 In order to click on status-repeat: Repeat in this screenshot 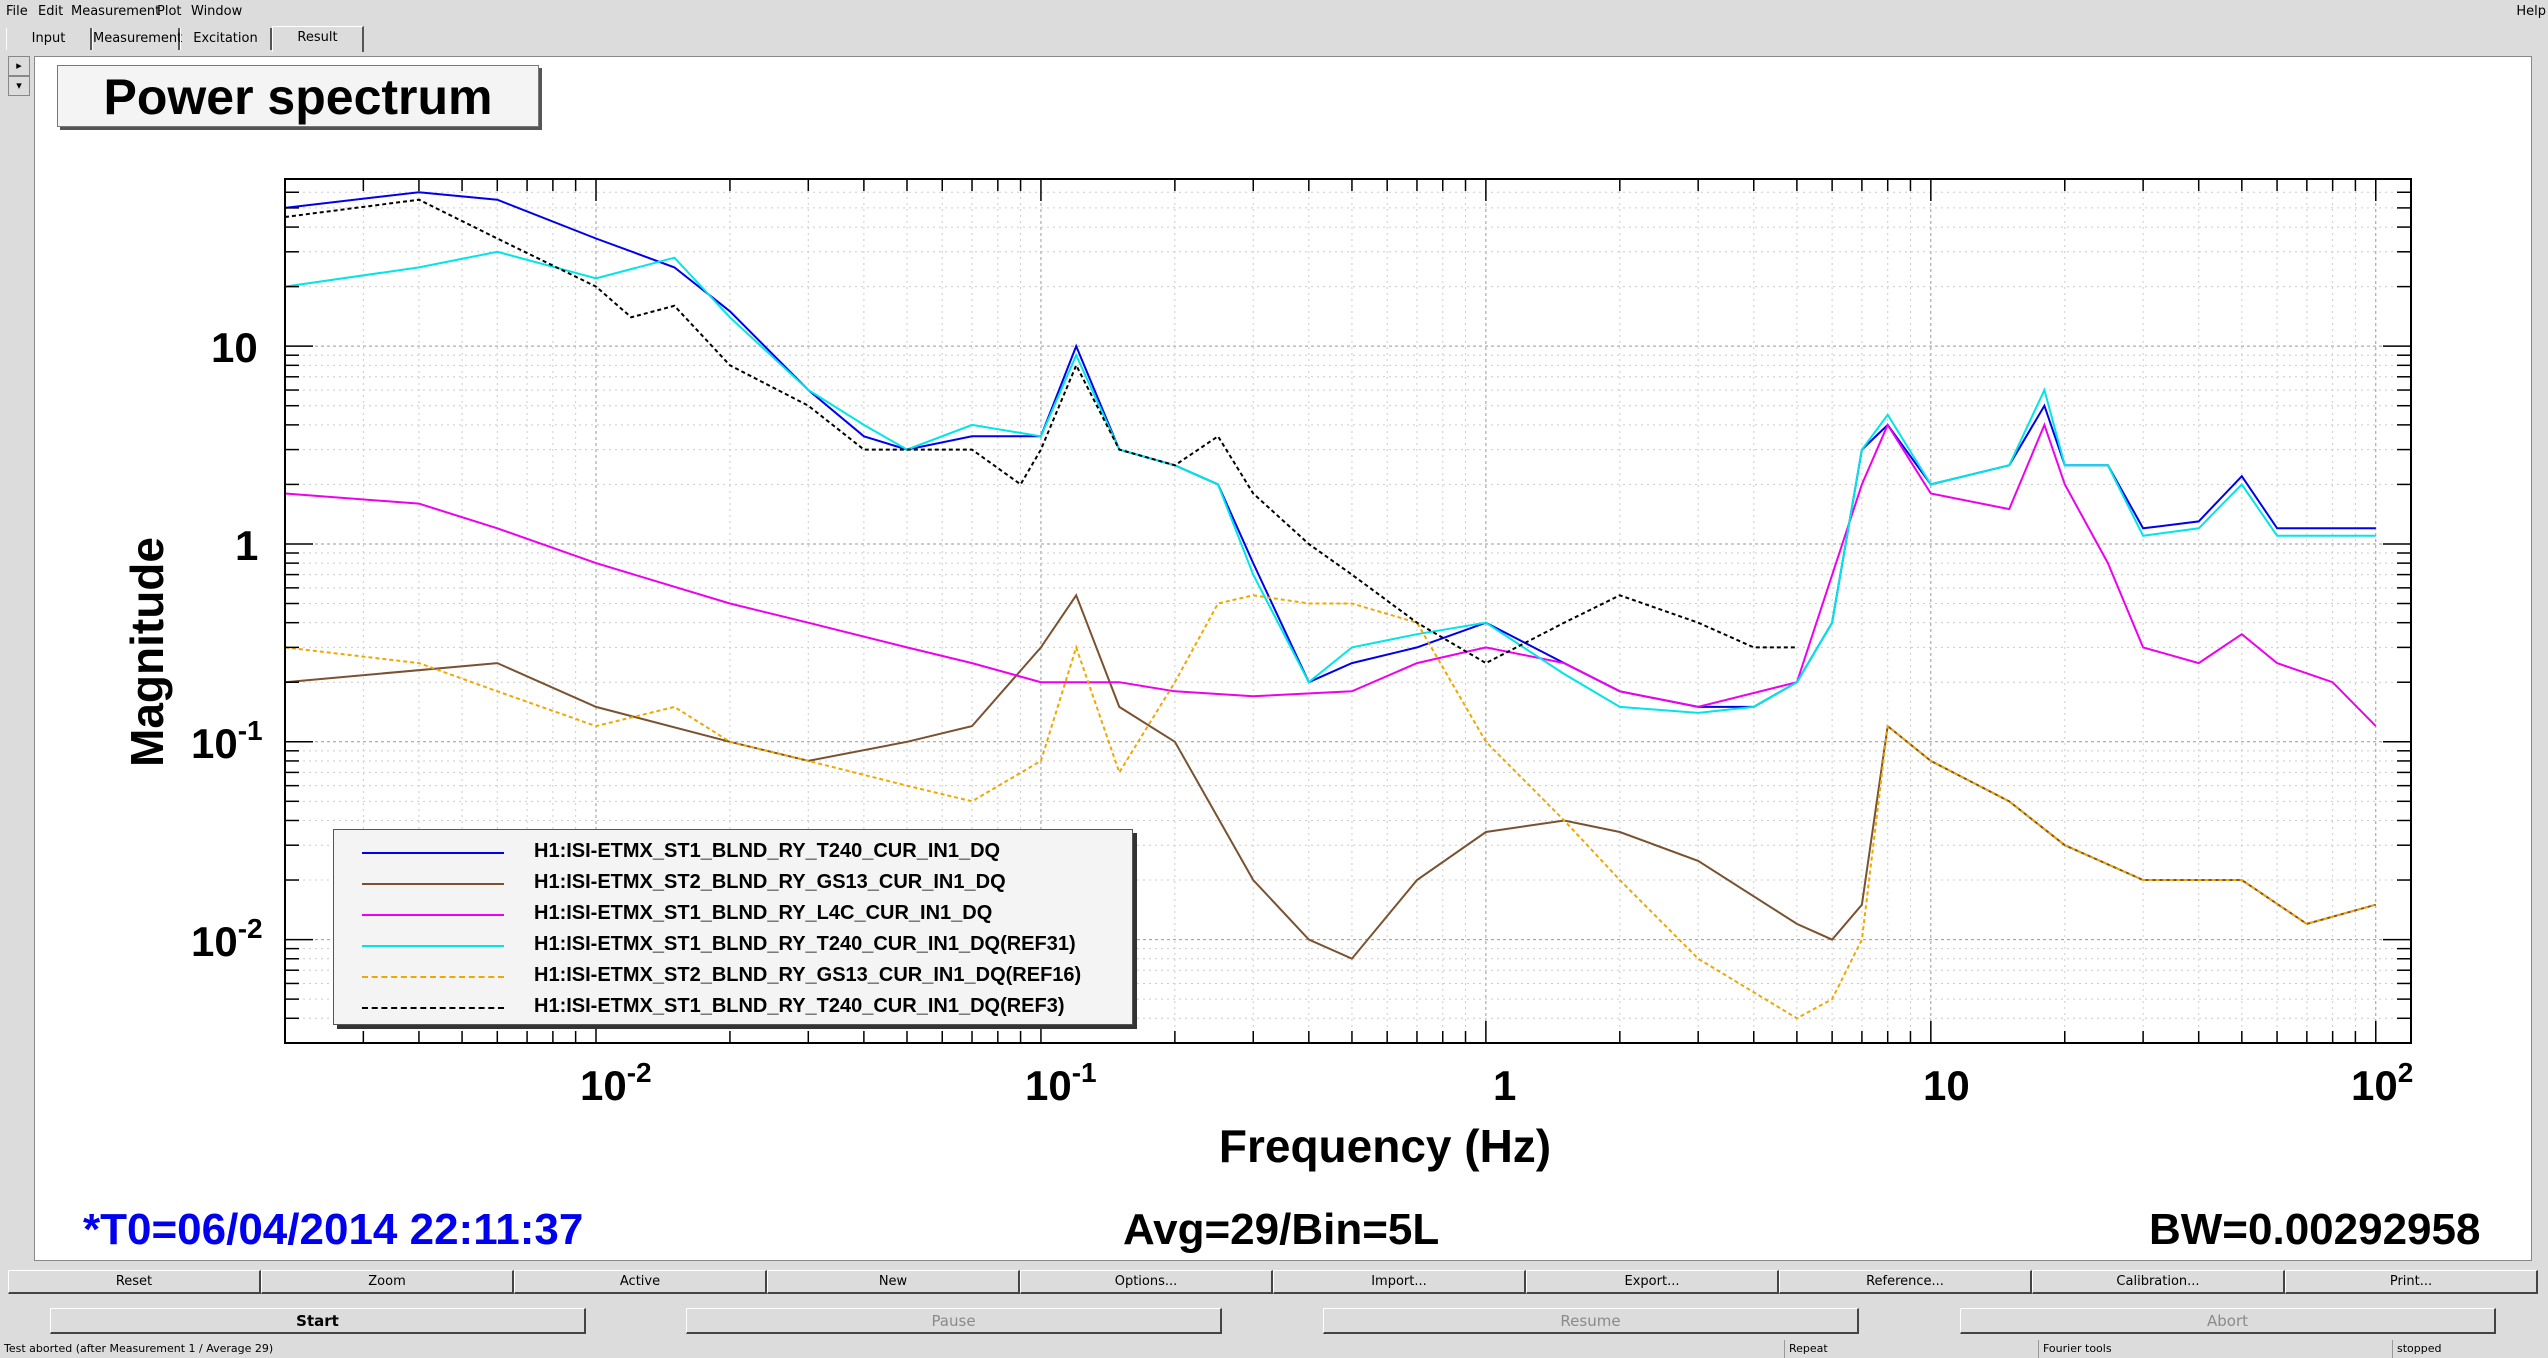, I will do `click(1911, 1349)`.